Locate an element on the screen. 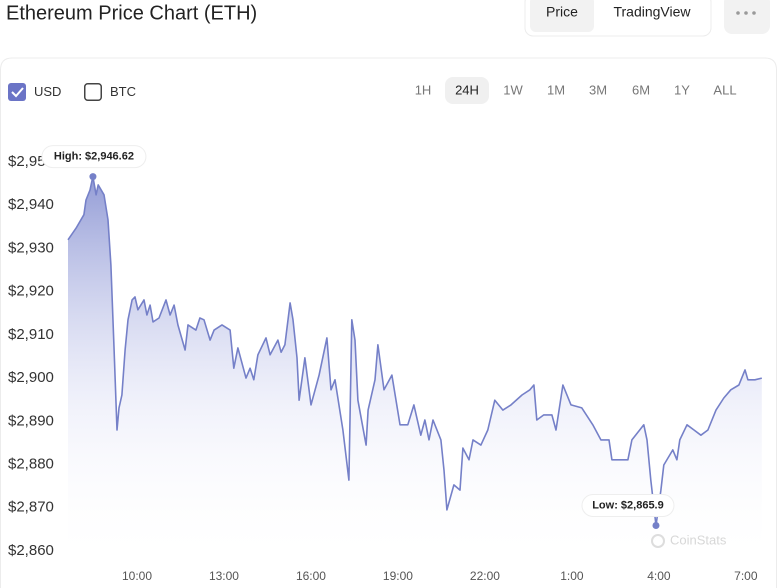 This screenshot has height=588, width=777. range-button: 24H is located at coordinates (467, 89).